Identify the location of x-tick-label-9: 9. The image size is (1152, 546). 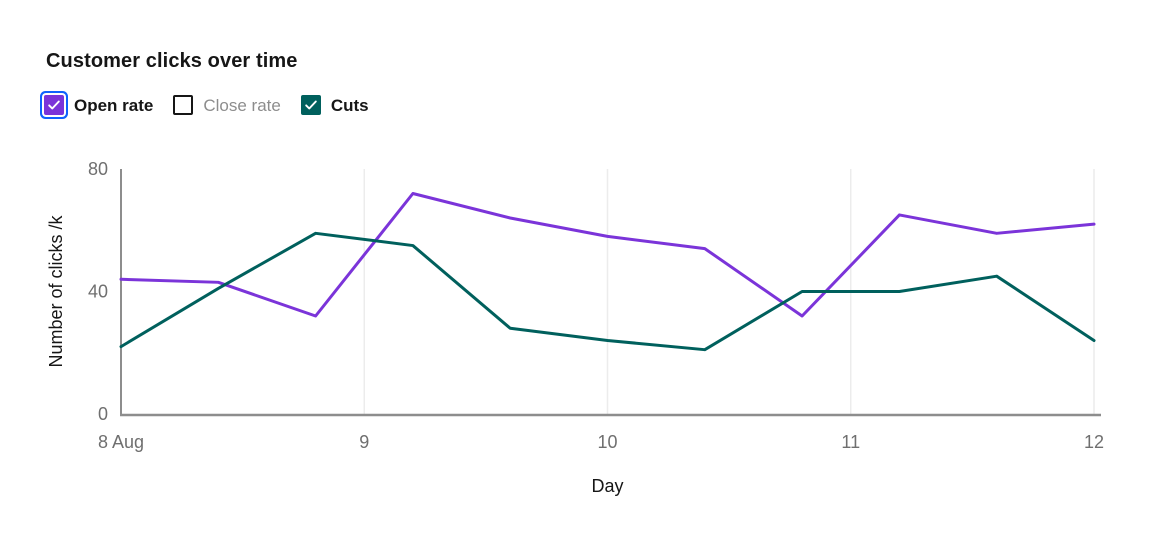
(364, 442).